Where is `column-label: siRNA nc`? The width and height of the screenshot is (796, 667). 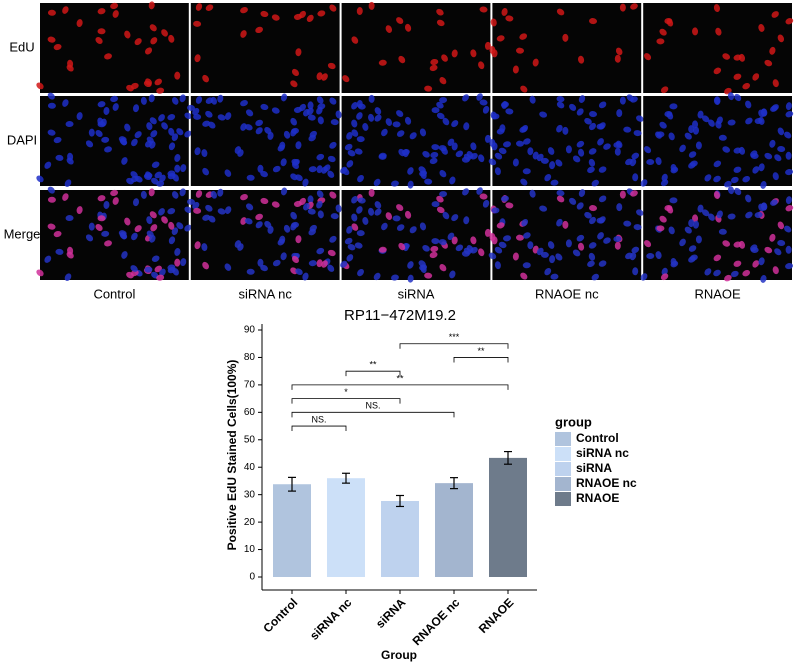
column-label: siRNA nc is located at coordinates (265, 293).